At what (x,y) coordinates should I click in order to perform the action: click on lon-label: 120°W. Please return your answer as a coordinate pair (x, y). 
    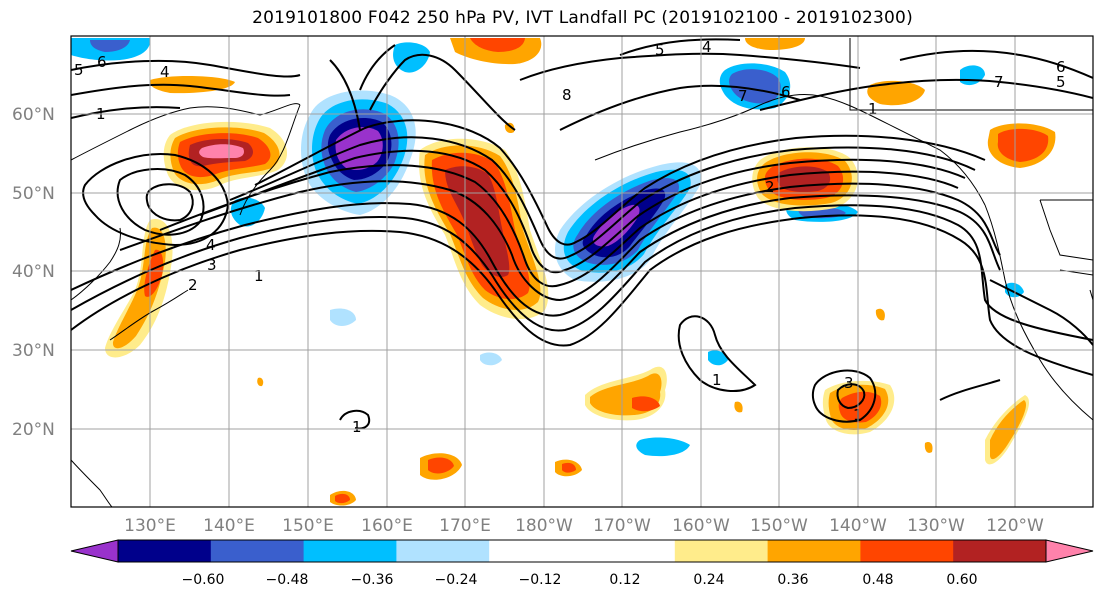
    Looking at the image, I should click on (1015, 526).